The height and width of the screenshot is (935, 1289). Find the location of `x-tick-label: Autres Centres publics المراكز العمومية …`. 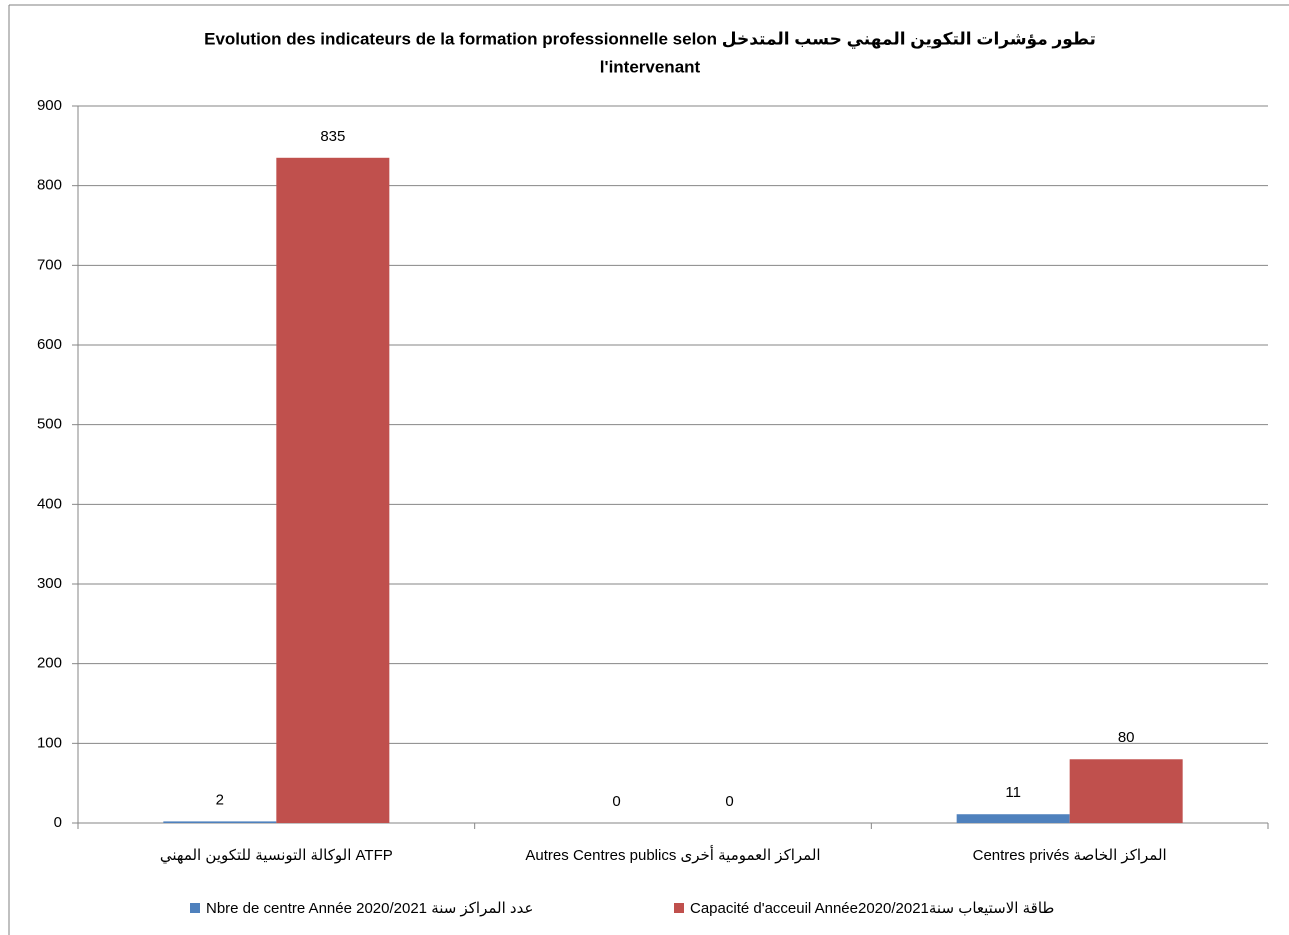

x-tick-label: Autres Centres publics المراكز العمومية … is located at coordinates (672, 854).